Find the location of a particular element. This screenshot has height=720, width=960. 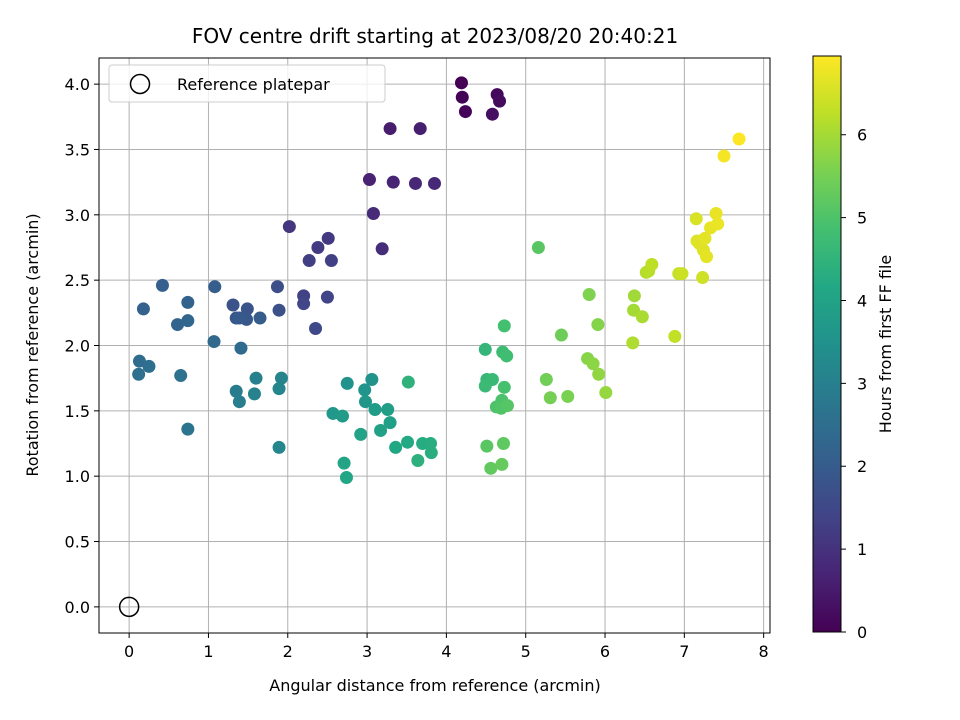

y-tick-label: 0.0 is located at coordinates (77, 607).